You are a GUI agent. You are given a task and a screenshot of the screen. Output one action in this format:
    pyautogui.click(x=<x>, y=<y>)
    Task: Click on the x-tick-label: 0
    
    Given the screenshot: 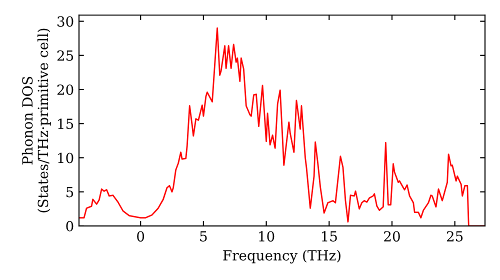 What is the action you would take?
    pyautogui.click(x=140, y=236)
    